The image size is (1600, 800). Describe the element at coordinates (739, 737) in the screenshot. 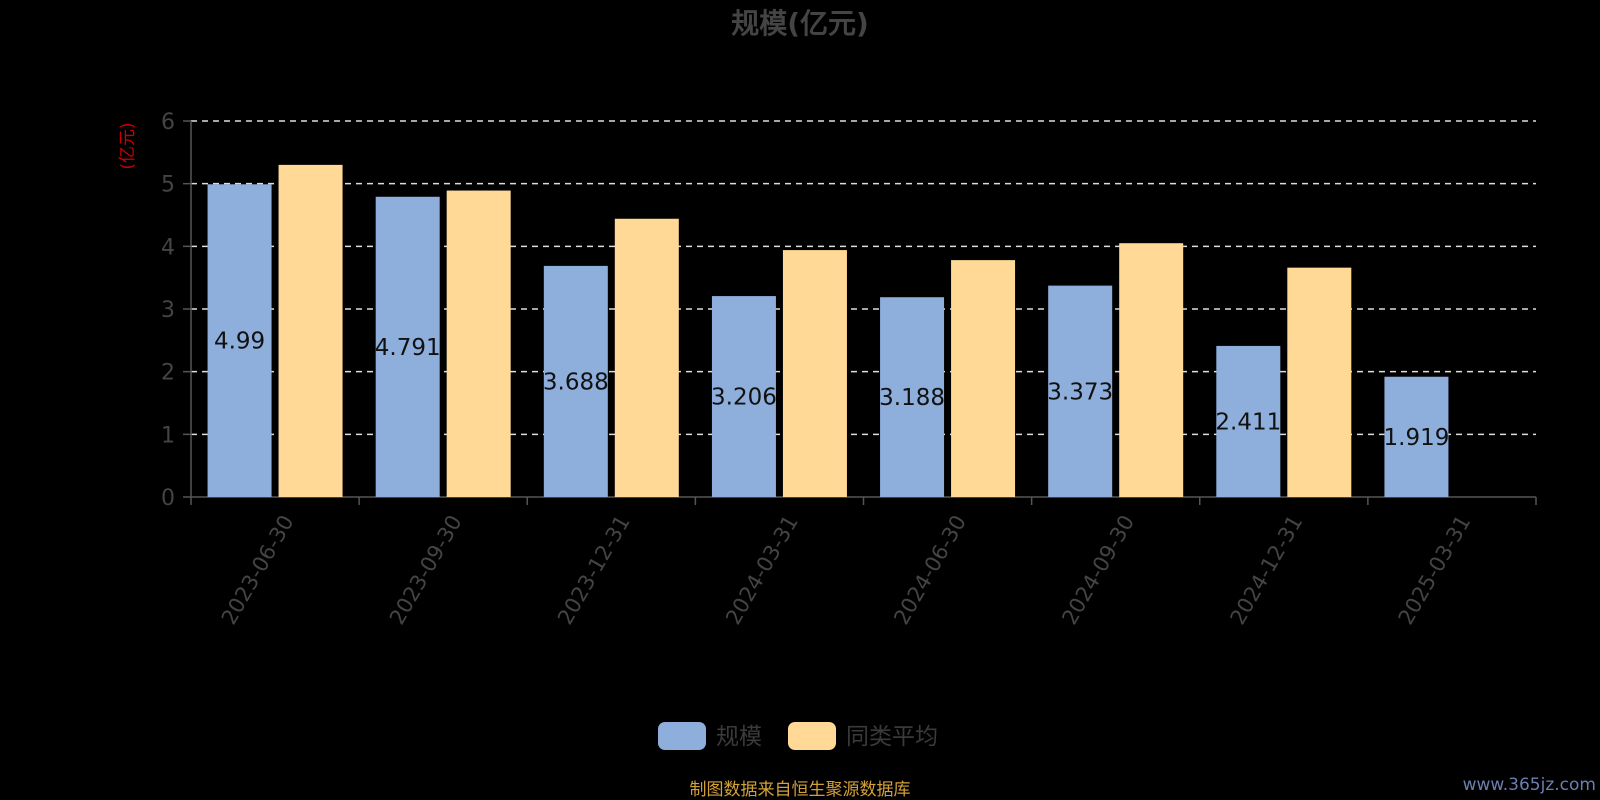

I see `legend-label: 规模` at that location.